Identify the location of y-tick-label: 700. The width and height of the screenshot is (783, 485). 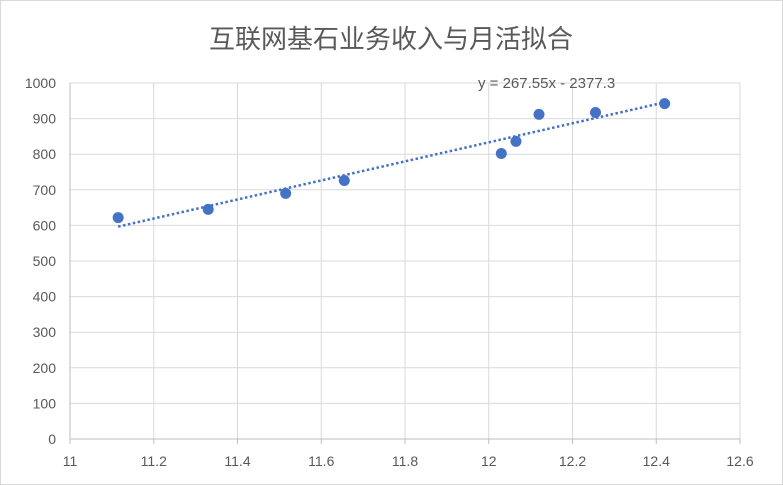
(45, 190).